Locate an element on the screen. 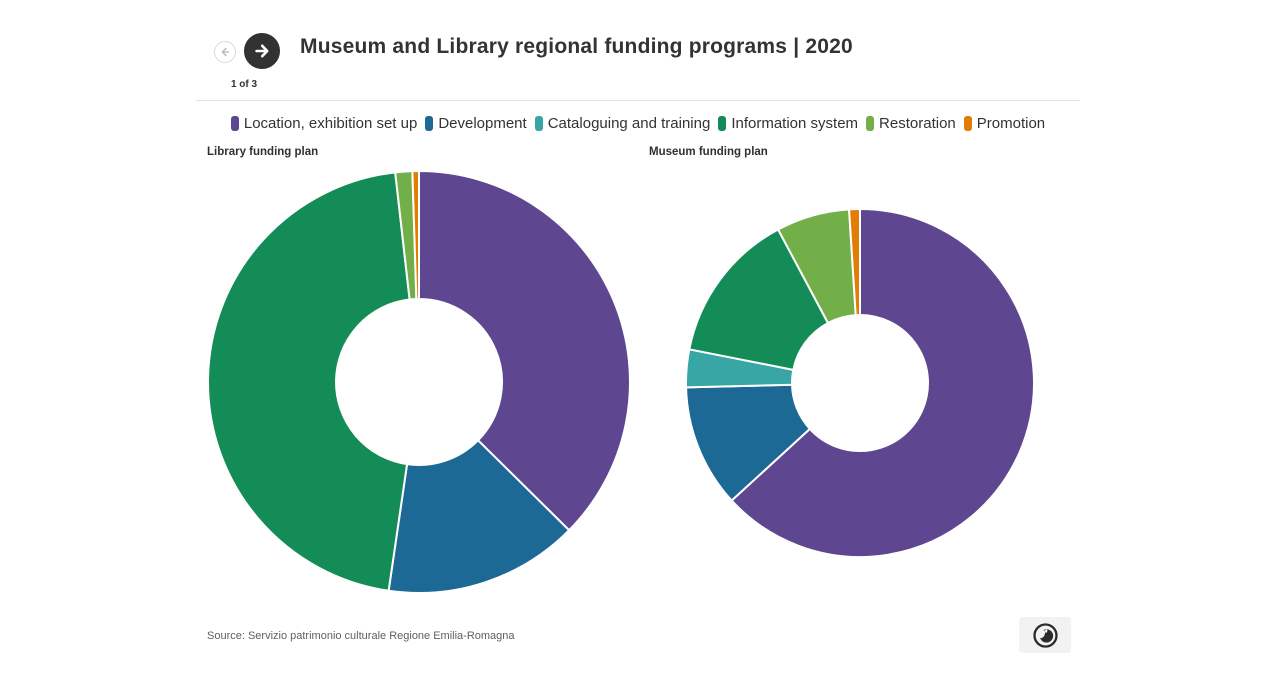 Image resolution: width=1276 pixels, height=684 pixels. legend-item-location: Location, exhibition set up is located at coordinates (324, 123).